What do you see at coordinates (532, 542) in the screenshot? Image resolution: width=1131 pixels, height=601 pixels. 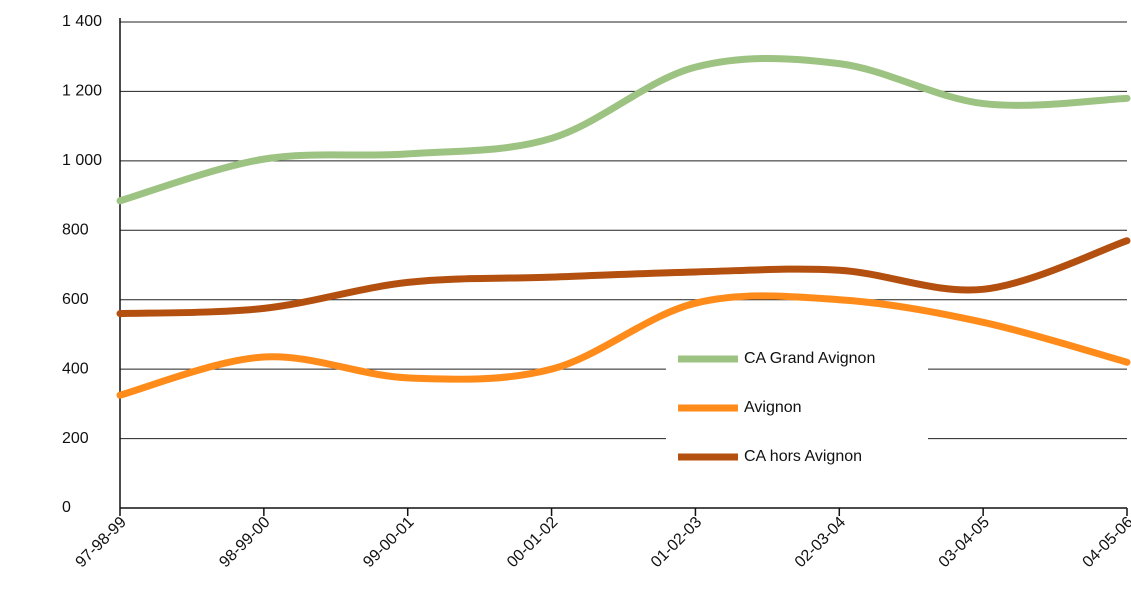 I see `x-tick-label: 00-01-02` at bounding box center [532, 542].